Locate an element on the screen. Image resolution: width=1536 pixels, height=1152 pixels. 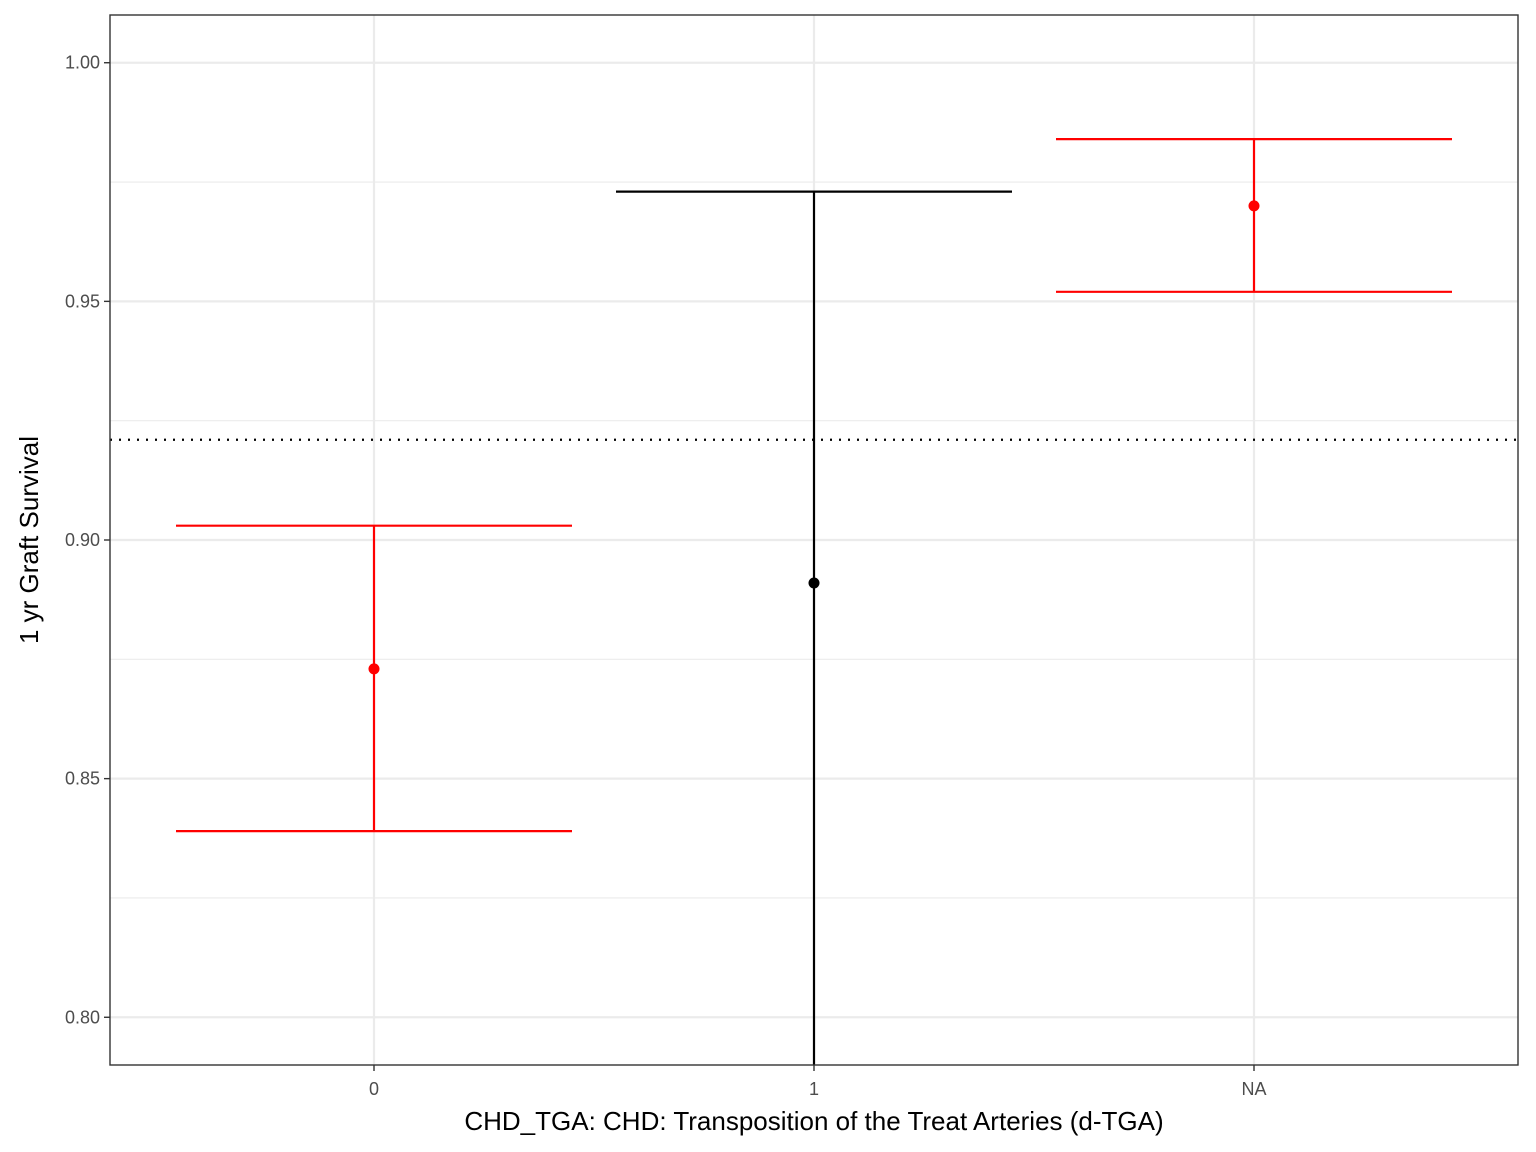
y-tick-label: 0.90 is located at coordinates (82, 540).